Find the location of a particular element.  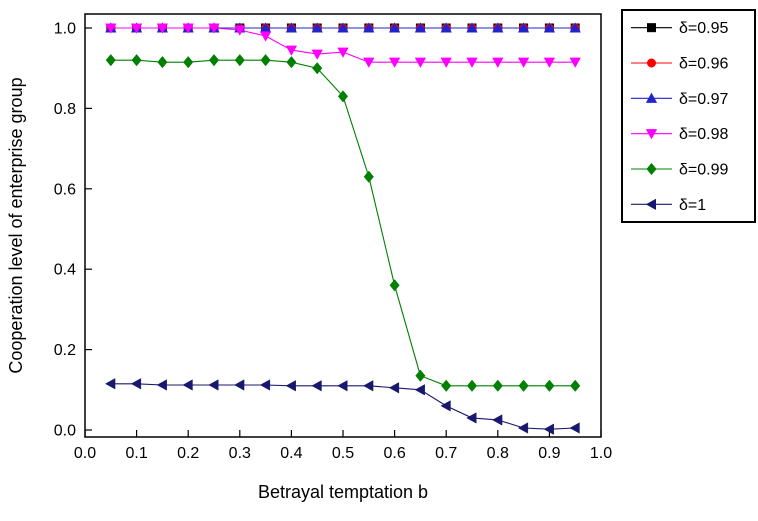

y-tick-label: 0.6 is located at coordinates (65, 189).